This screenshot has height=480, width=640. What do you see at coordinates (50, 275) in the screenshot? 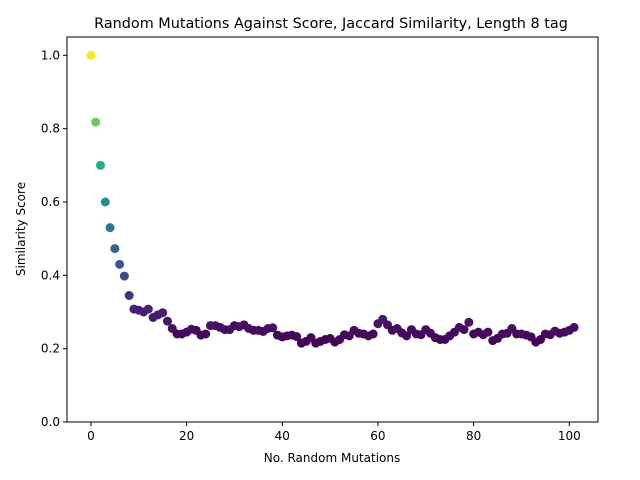
I see `y-tick-label: 0.4` at bounding box center [50, 275].